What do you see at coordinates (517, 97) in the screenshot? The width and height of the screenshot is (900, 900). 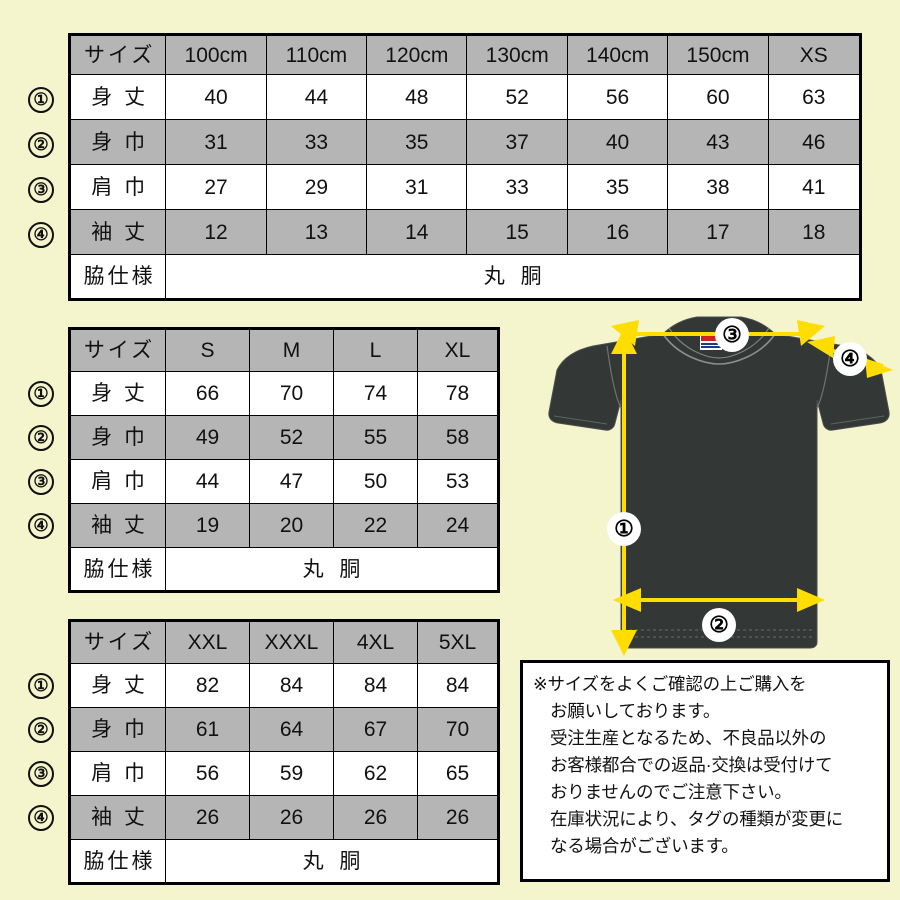 I see `cell: 52` at bounding box center [517, 97].